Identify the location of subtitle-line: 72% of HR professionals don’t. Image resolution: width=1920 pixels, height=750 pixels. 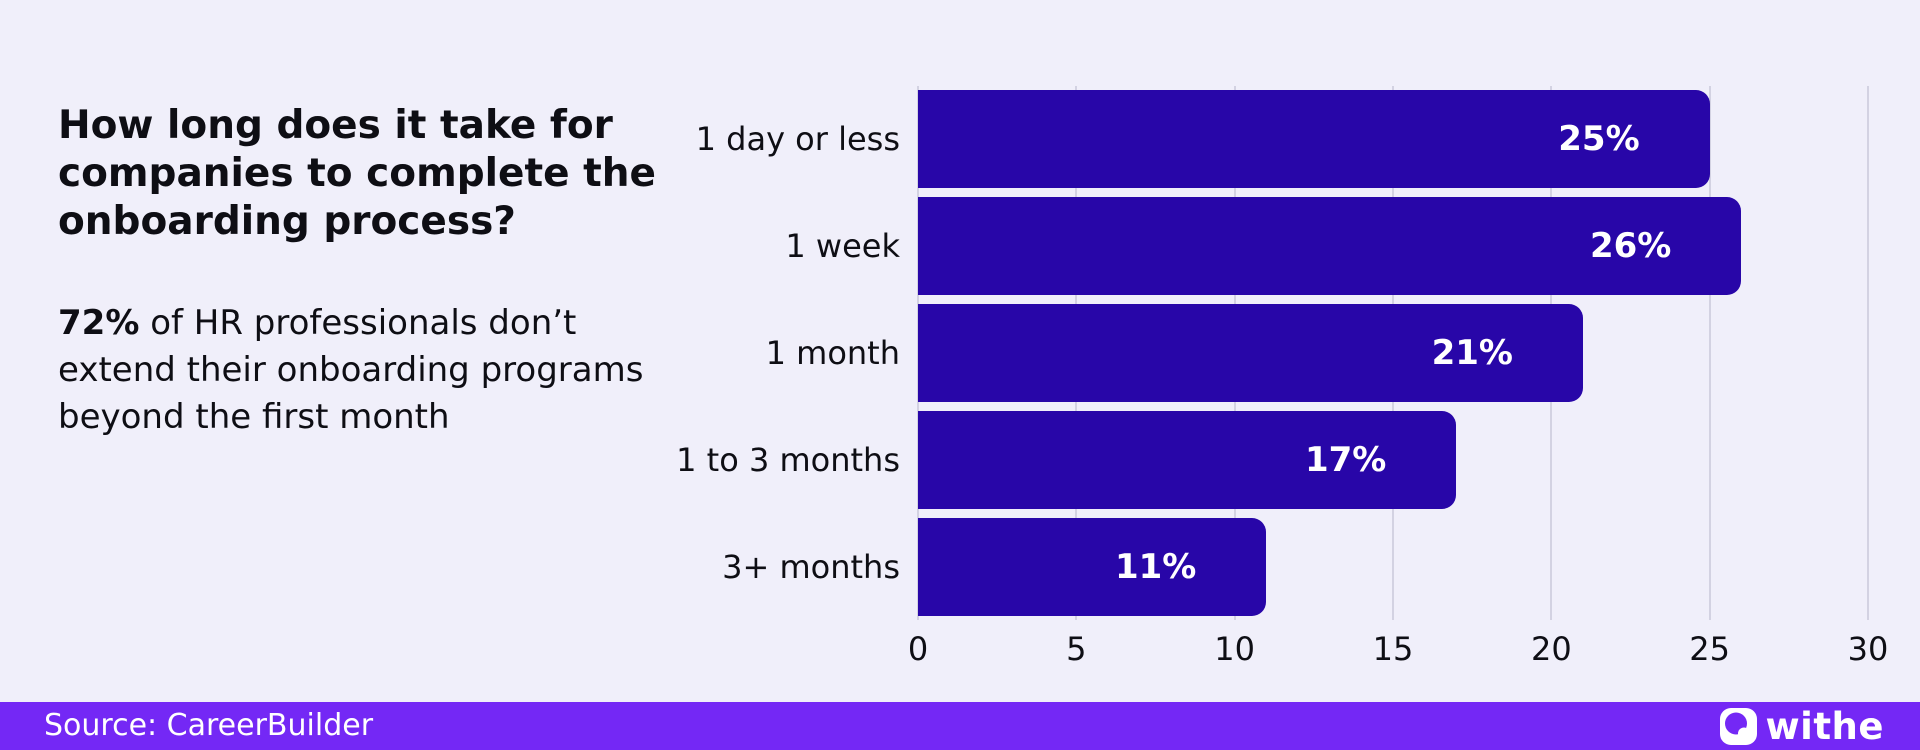
(388, 323).